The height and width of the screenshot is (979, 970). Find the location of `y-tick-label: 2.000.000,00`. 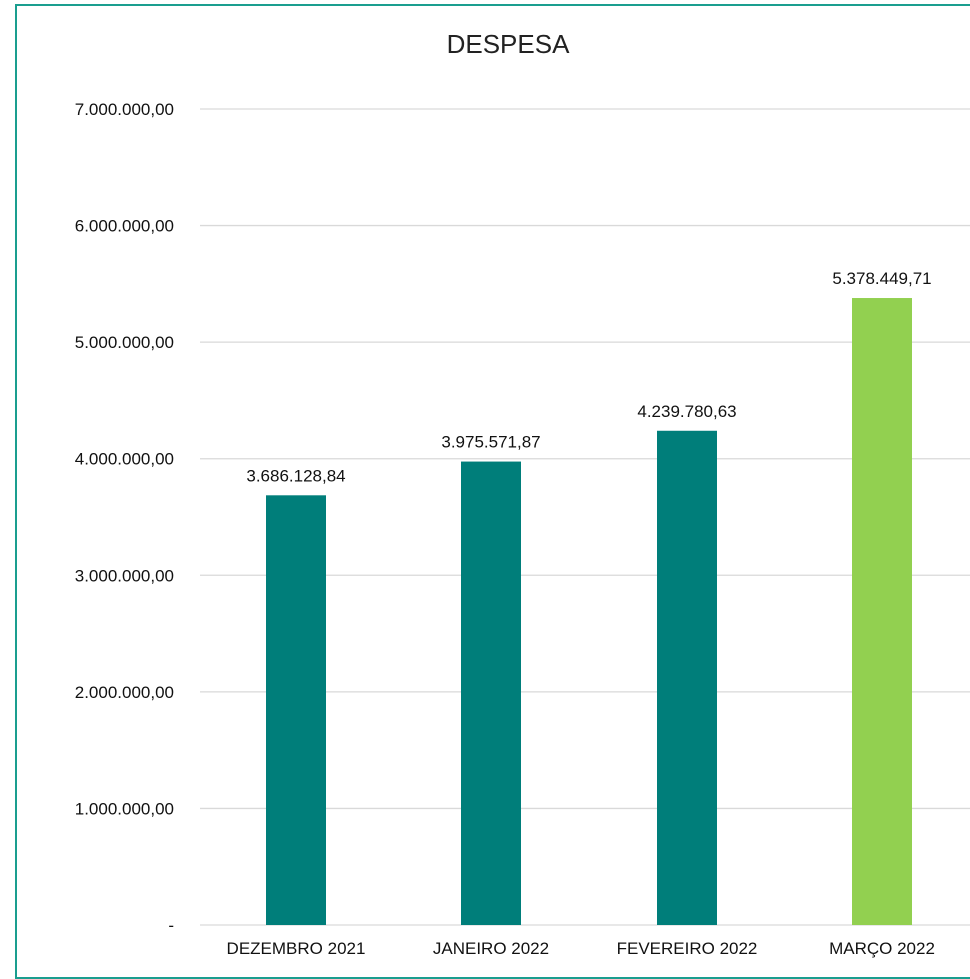

y-tick-label: 2.000.000,00 is located at coordinates (124, 692).